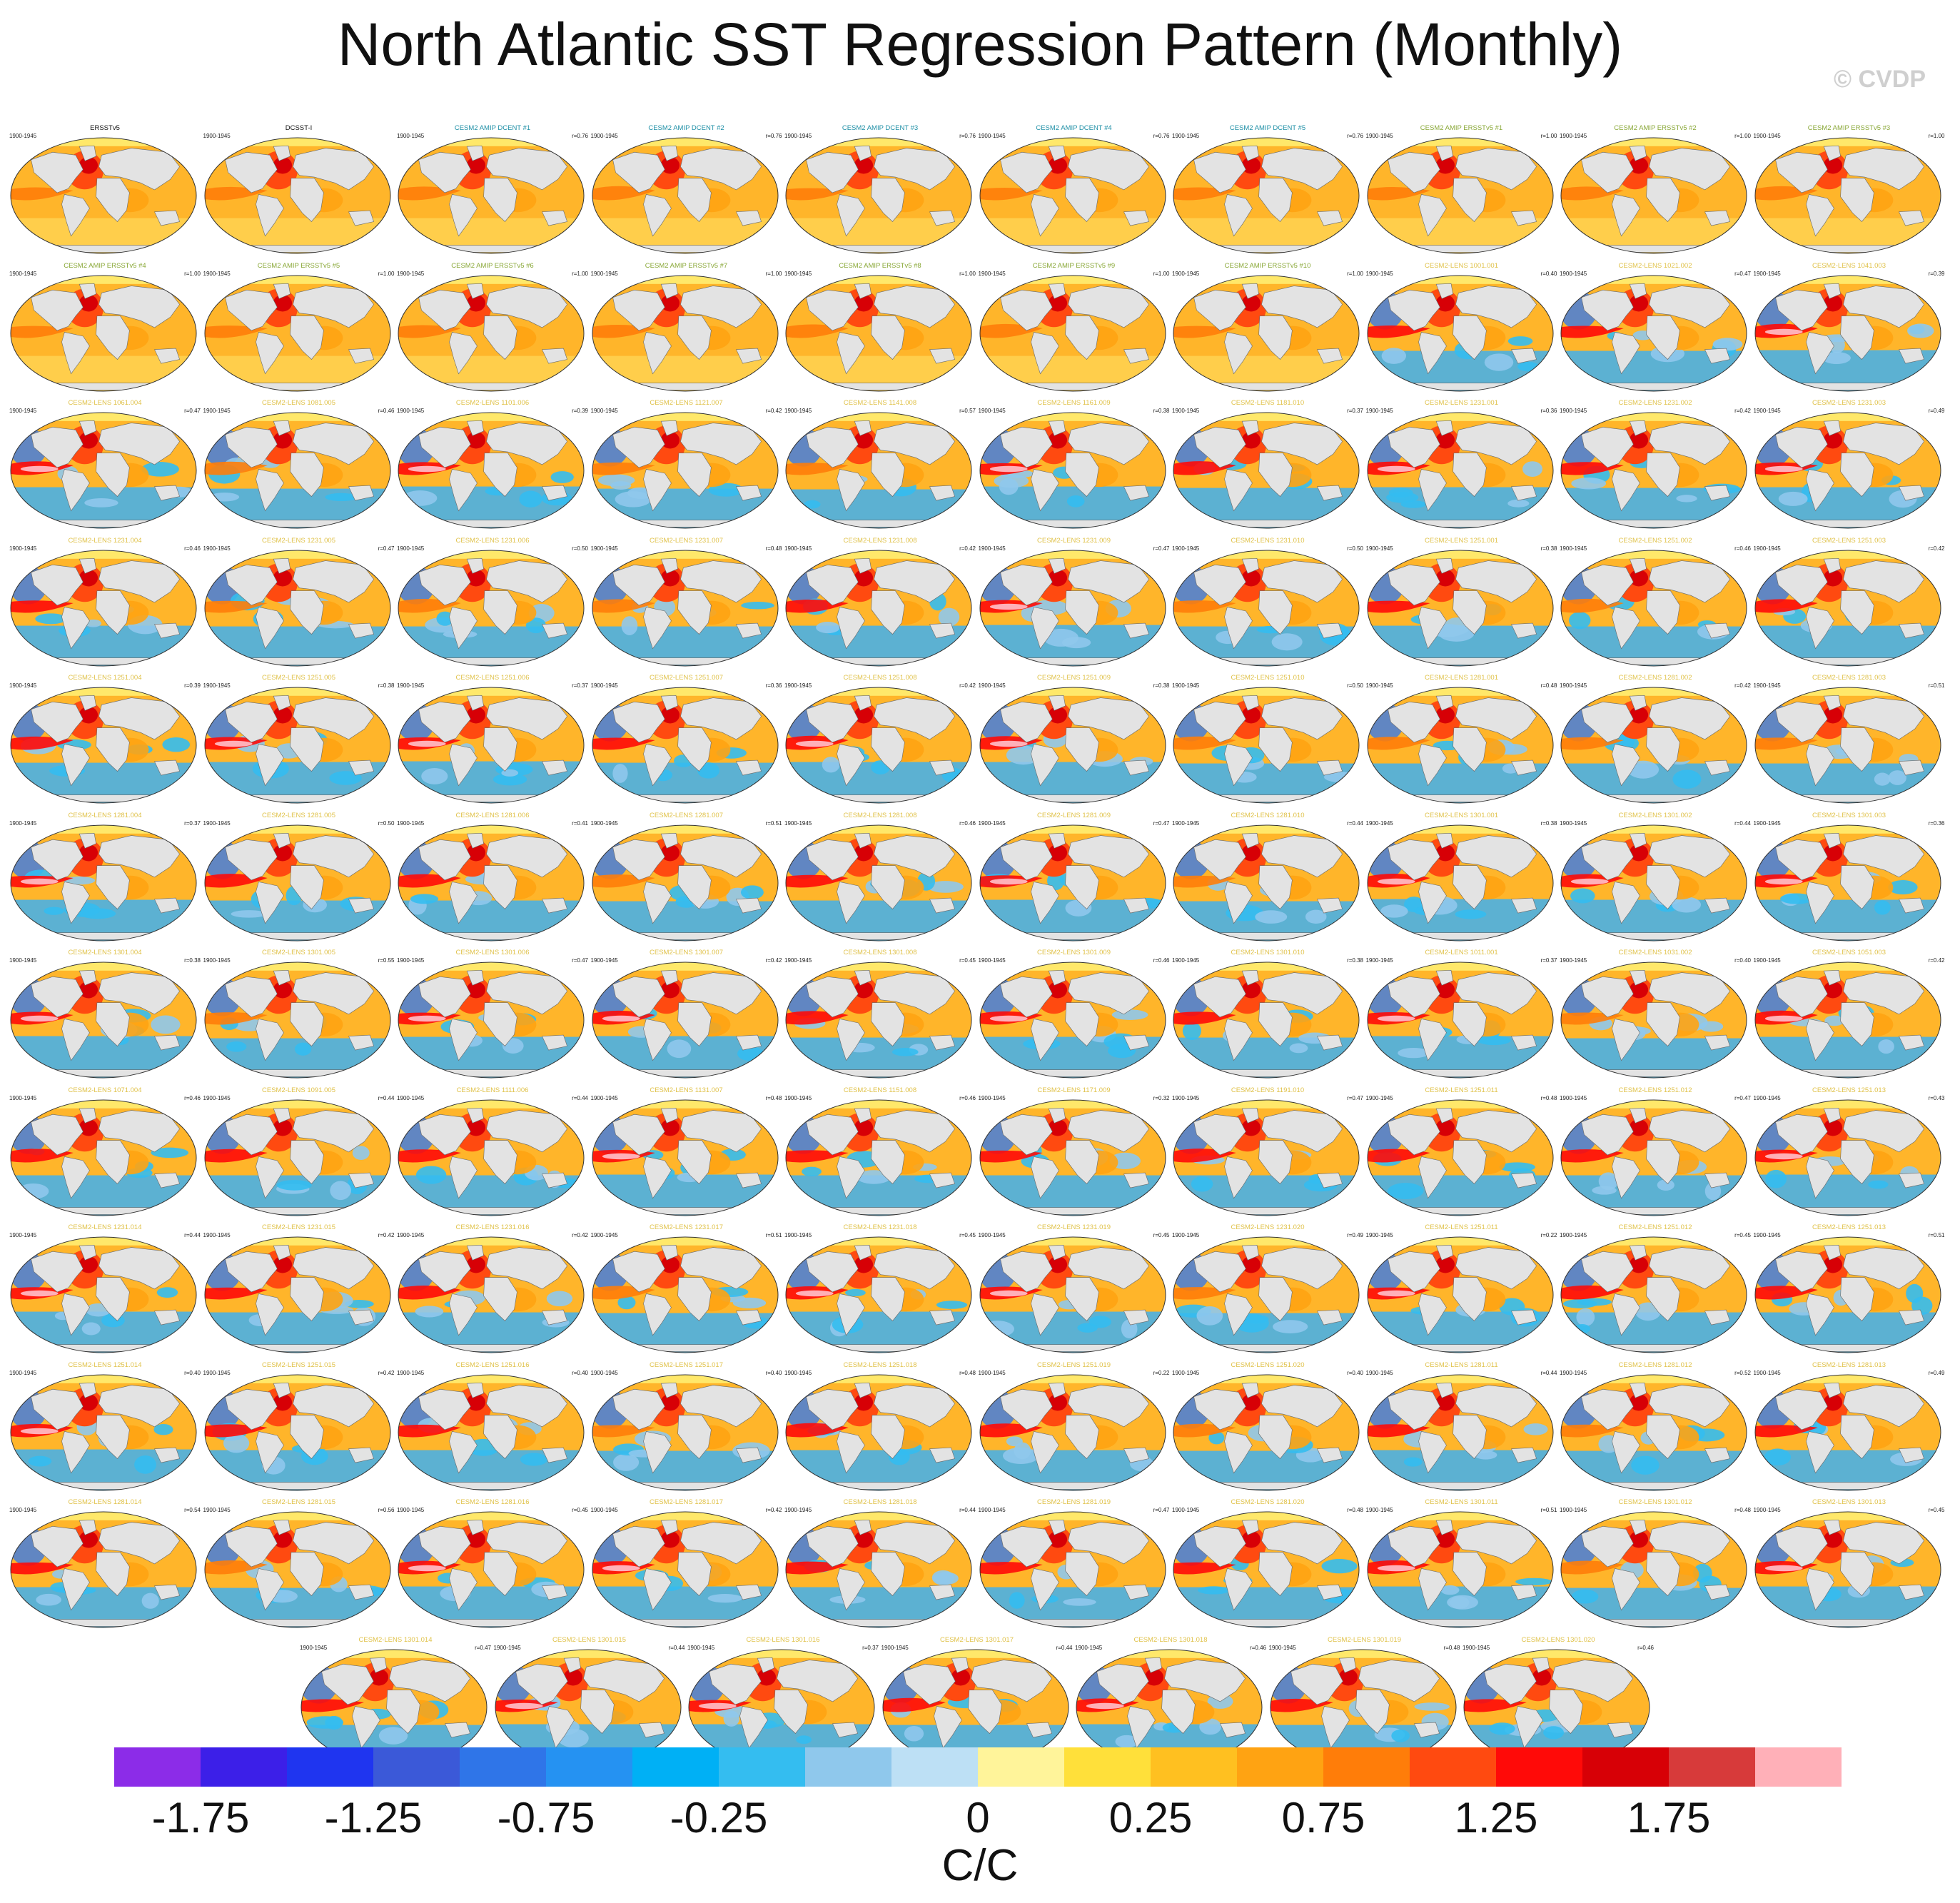 This screenshot has width=1960, height=1903. Describe the element at coordinates (1548, 136) in the screenshot. I see `panel-correlation: r=1.00` at that location.